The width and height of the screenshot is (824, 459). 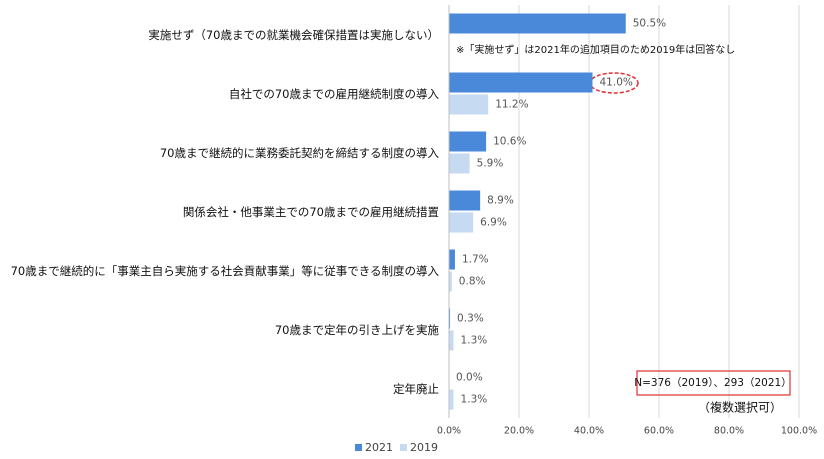 I want to click on x-tick-label: 80.0%, so click(x=729, y=431).